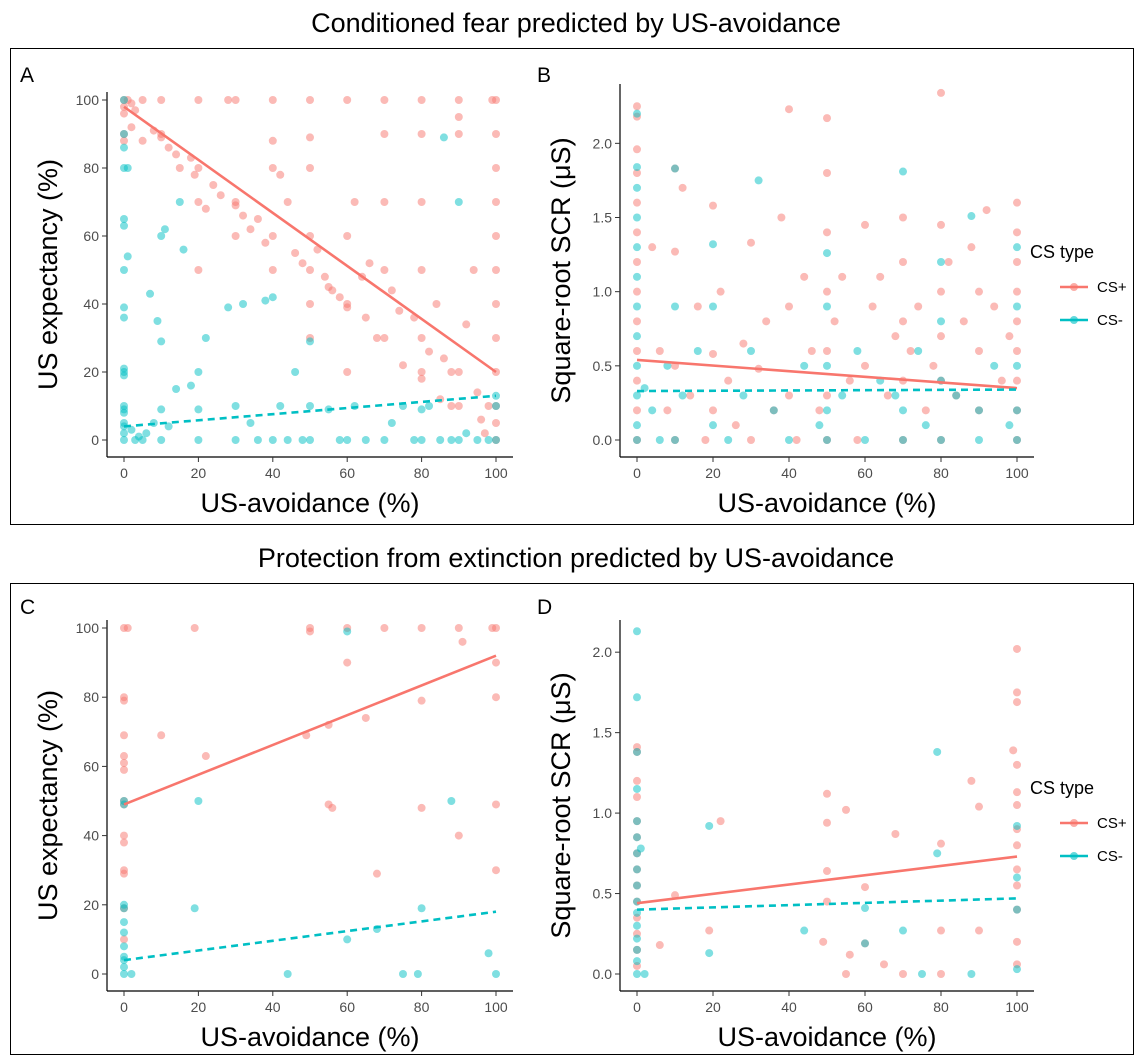  What do you see at coordinates (1078, 285) in the screenshot?
I see `legend-top: CS type CS+ CS-` at bounding box center [1078, 285].